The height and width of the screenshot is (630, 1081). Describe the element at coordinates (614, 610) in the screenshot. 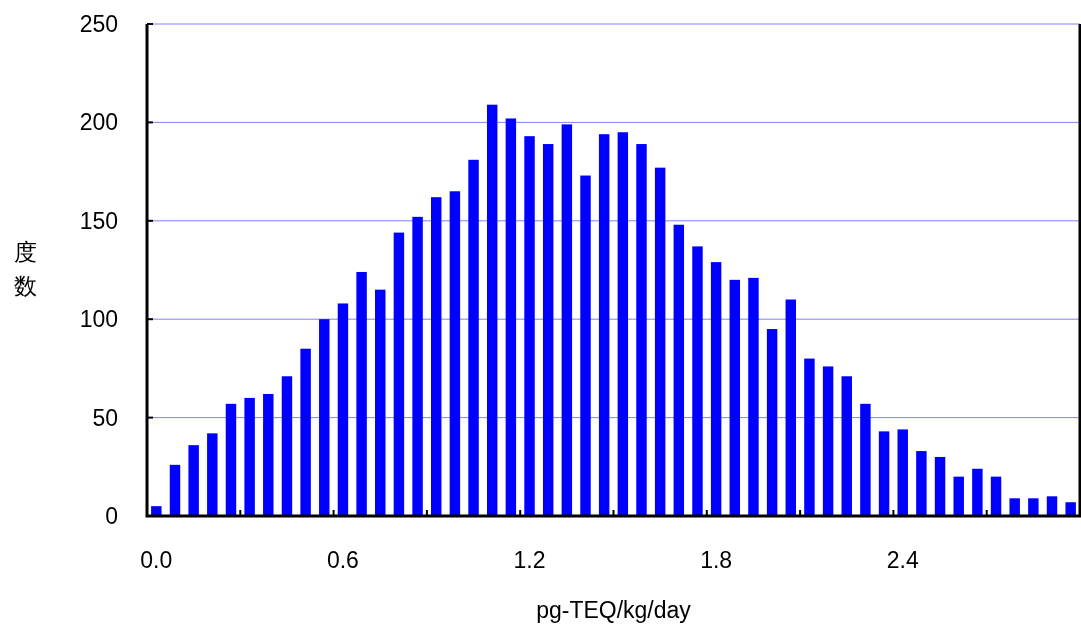

I see `x-axis-title: pg-TEQ/kg/day` at that location.